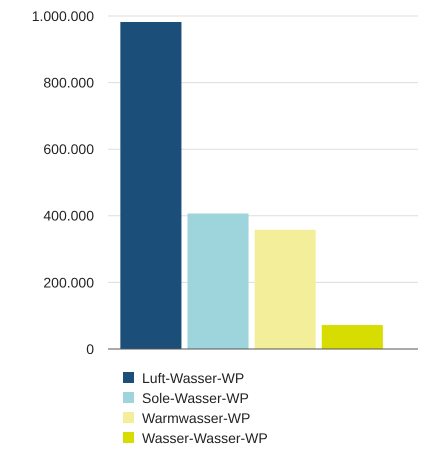  Describe the element at coordinates (63, 16) in the screenshot. I see `y-tick-label: 1.000.000` at that location.